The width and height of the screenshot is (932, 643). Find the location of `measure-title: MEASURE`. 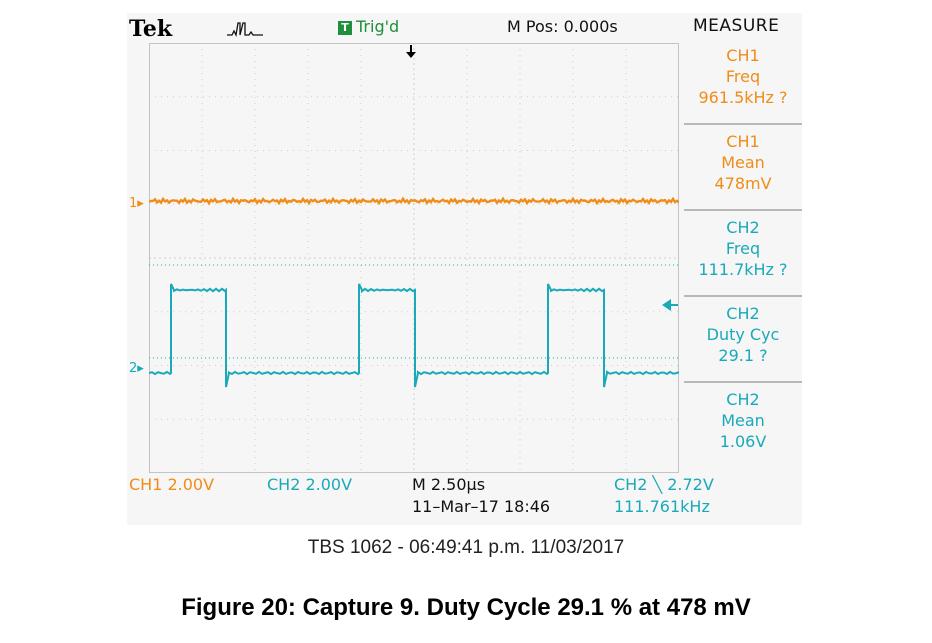

measure-title: MEASURE is located at coordinates (736, 26).